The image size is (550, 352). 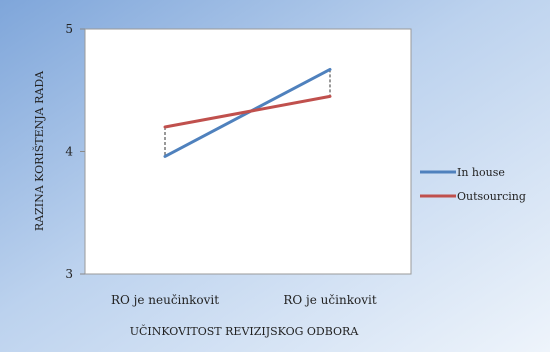 I want to click on y-axis-title: RAZINA KORIŠTENJA RADA, so click(x=39, y=150).